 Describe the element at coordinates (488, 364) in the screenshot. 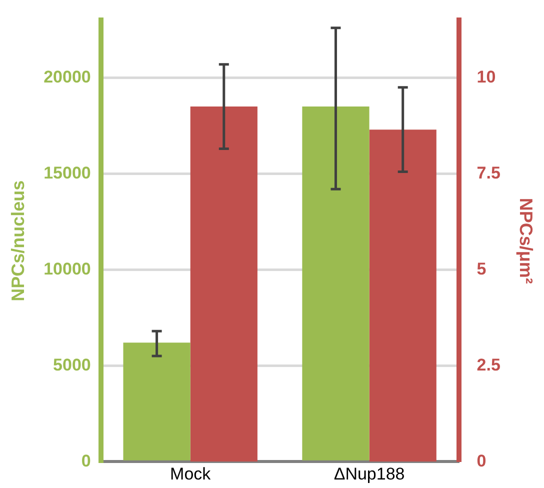

I see `y2-tick-label: 2.5` at that location.